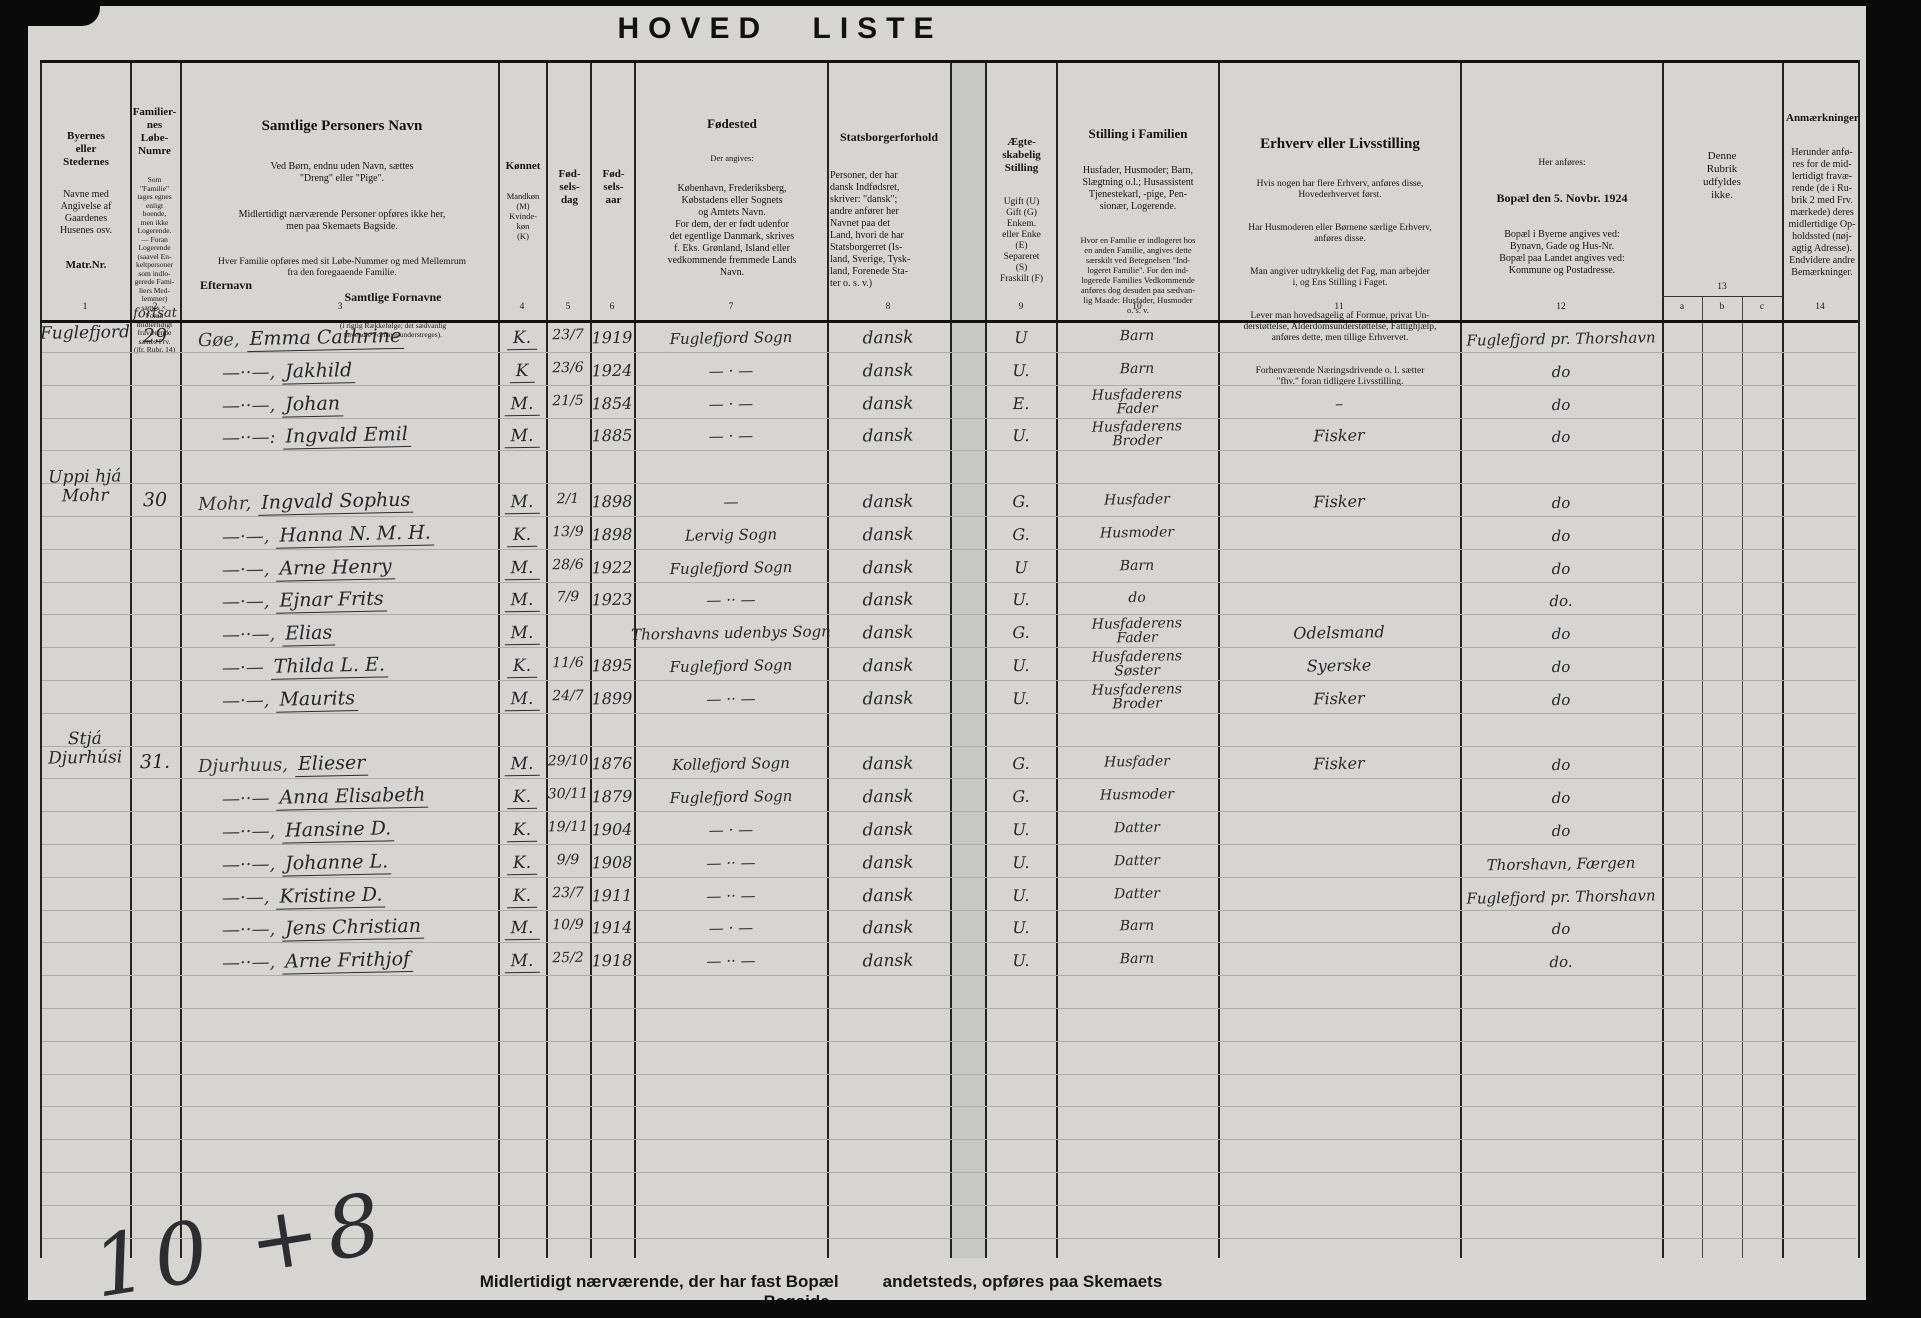 The image size is (1921, 1318). Describe the element at coordinates (523, 200) in the screenshot. I see `col-header-sex: Kønnet Mandkøn (M) Kvinde- køn (K)` at that location.